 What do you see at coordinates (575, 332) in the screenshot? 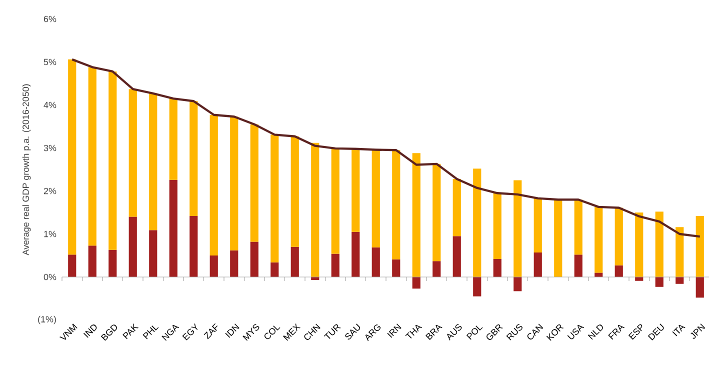
I see `x-tick-label: USA` at bounding box center [575, 332].